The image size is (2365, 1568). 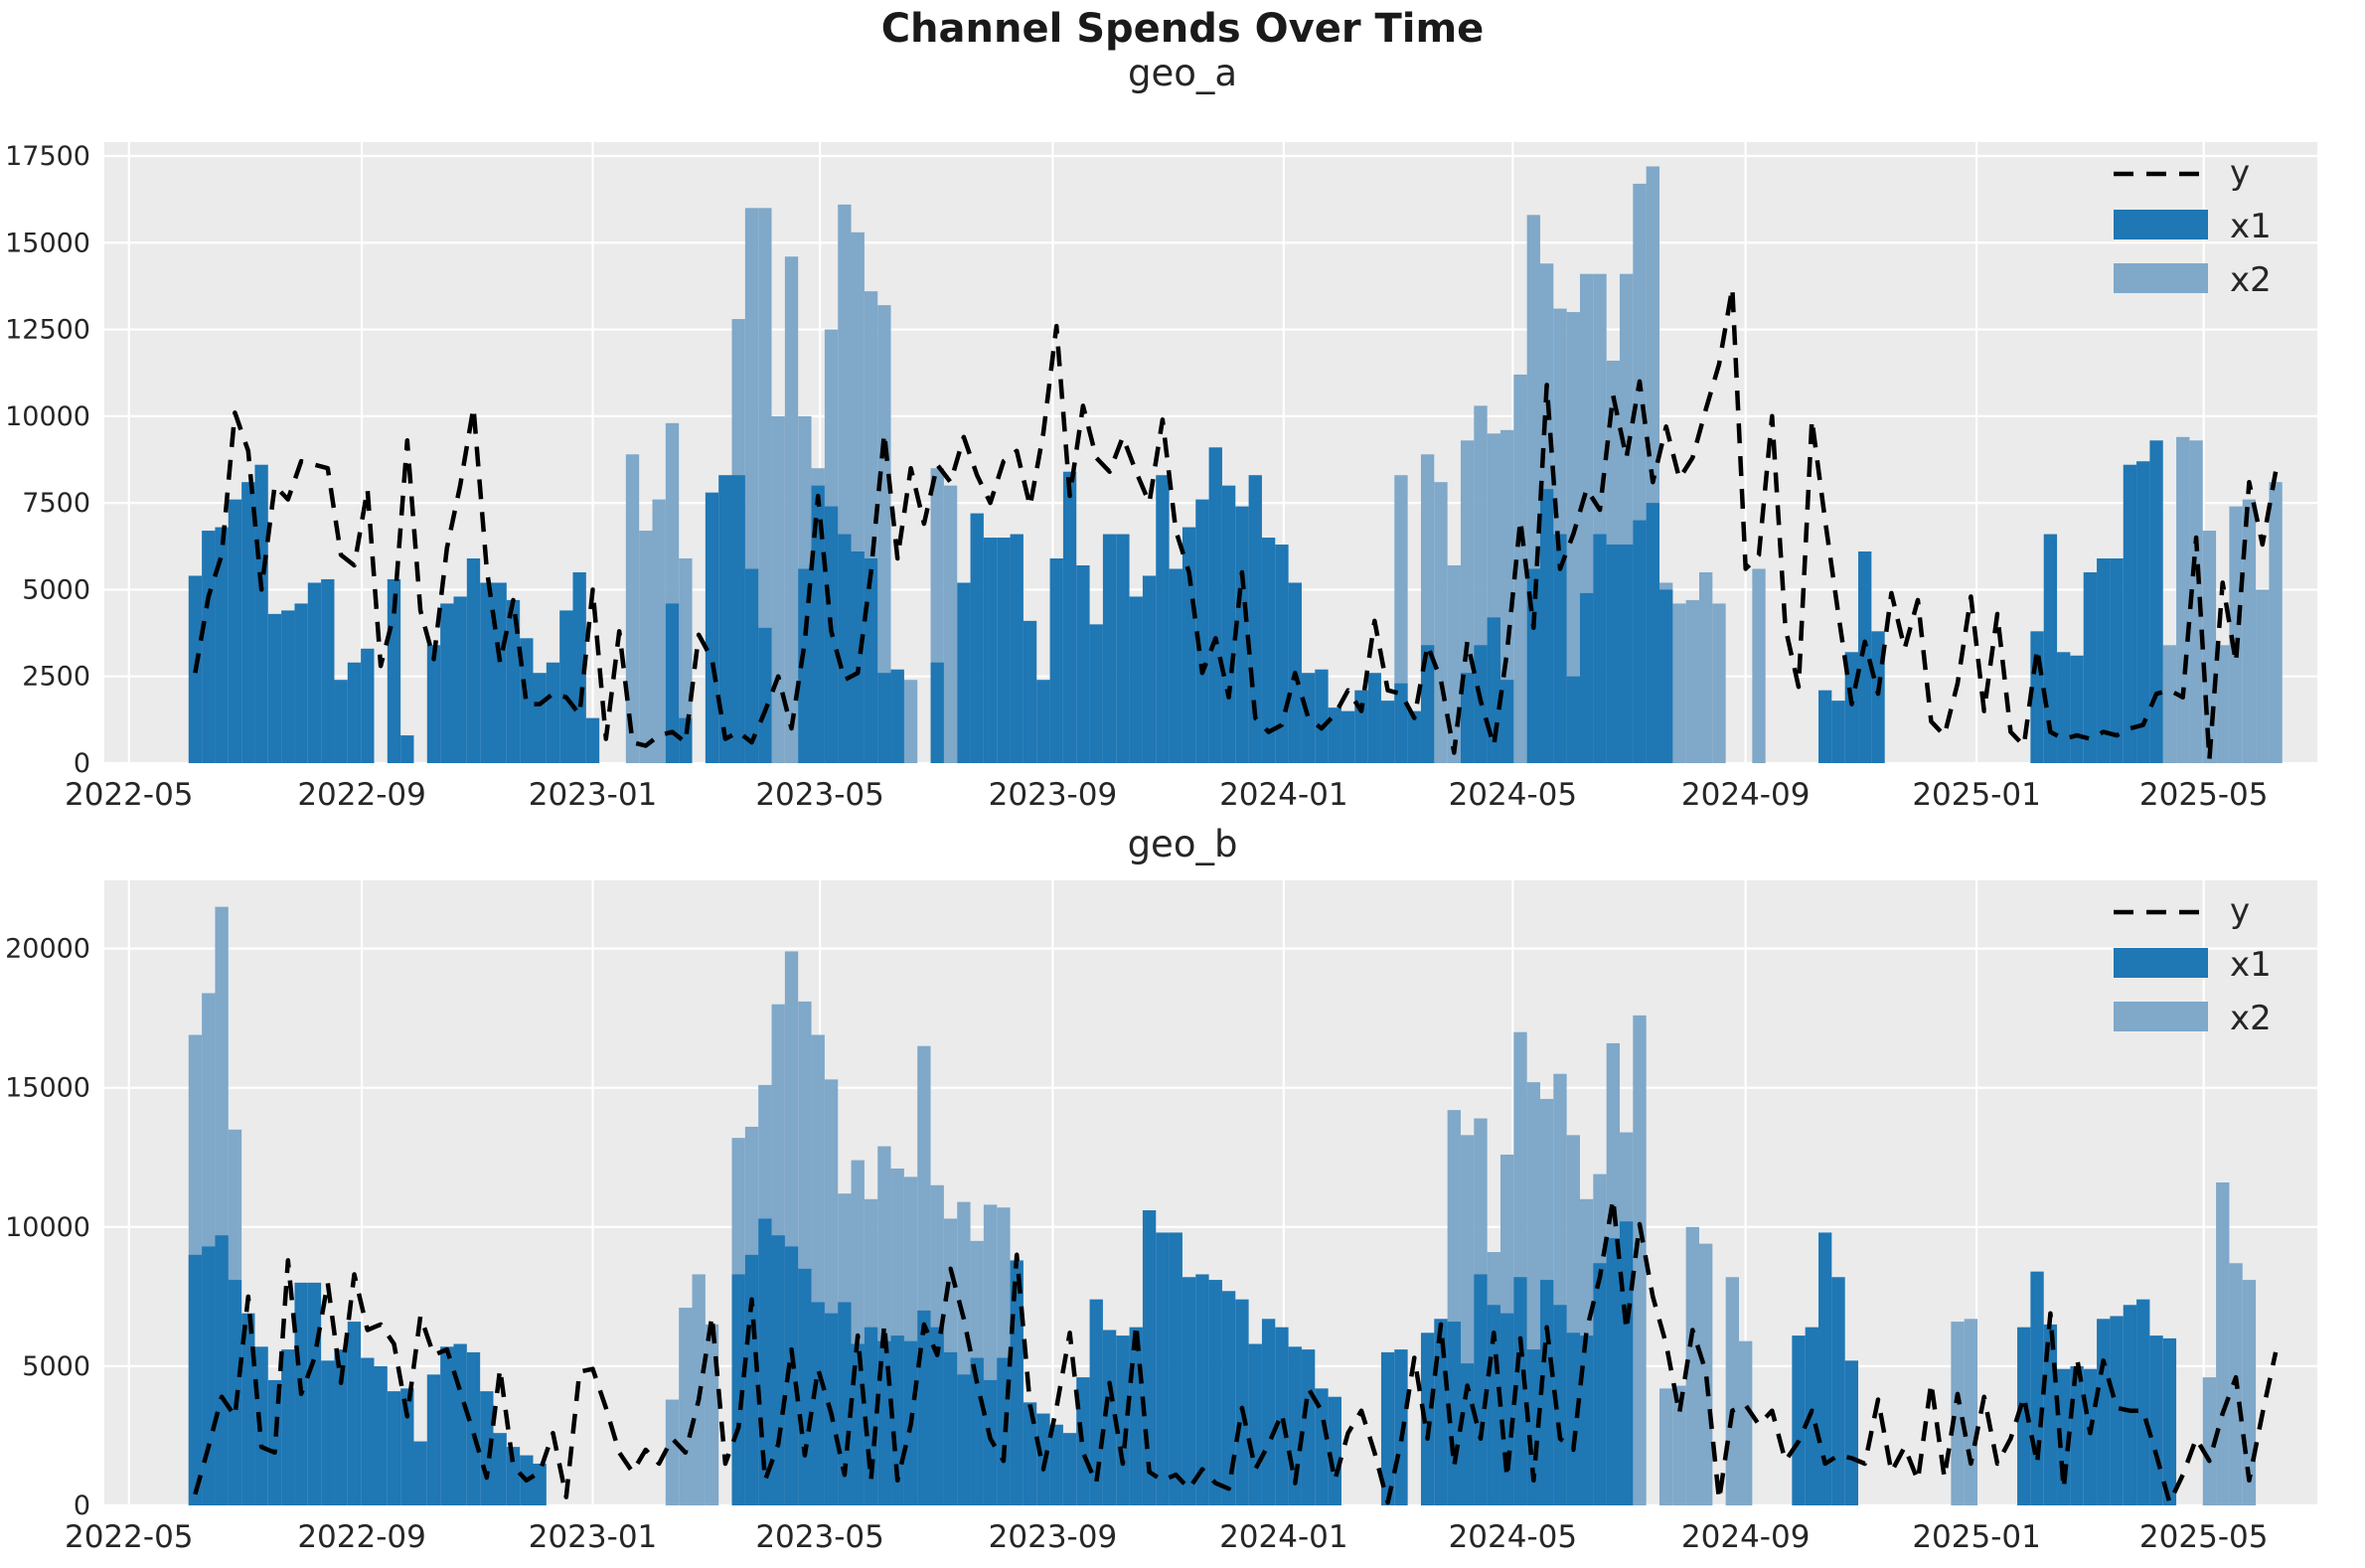 I want to click on subplot-title-geo-a: geo_a, so click(x=1182, y=73).